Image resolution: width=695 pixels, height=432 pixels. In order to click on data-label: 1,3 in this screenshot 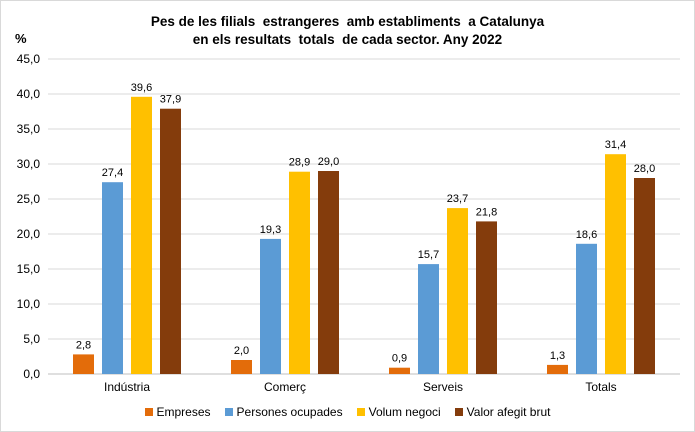, I will do `click(557, 356)`.